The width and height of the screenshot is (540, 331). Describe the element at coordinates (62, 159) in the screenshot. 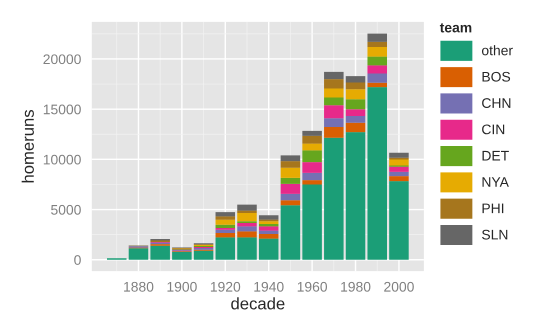

I see `y-tick-label: 10000` at that location.